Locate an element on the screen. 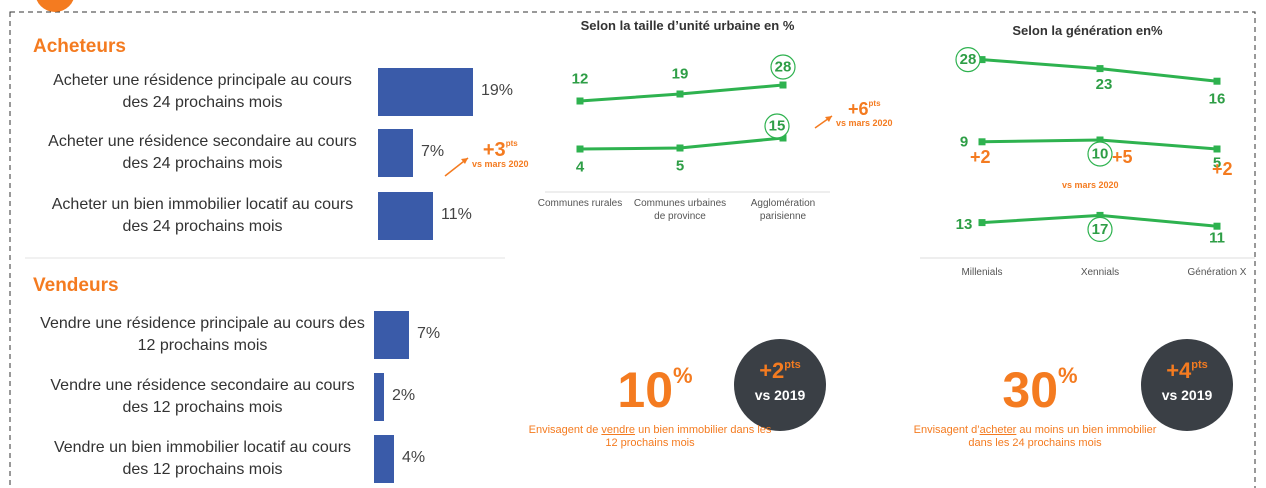 Image resolution: width=1266 pixels, height=488 pixels. data-label: 4 is located at coordinates (580, 167).